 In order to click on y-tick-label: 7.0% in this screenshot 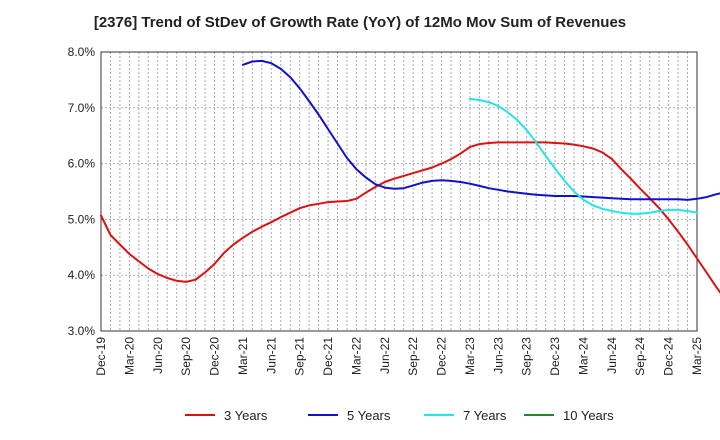, I will do `click(82, 108)`.